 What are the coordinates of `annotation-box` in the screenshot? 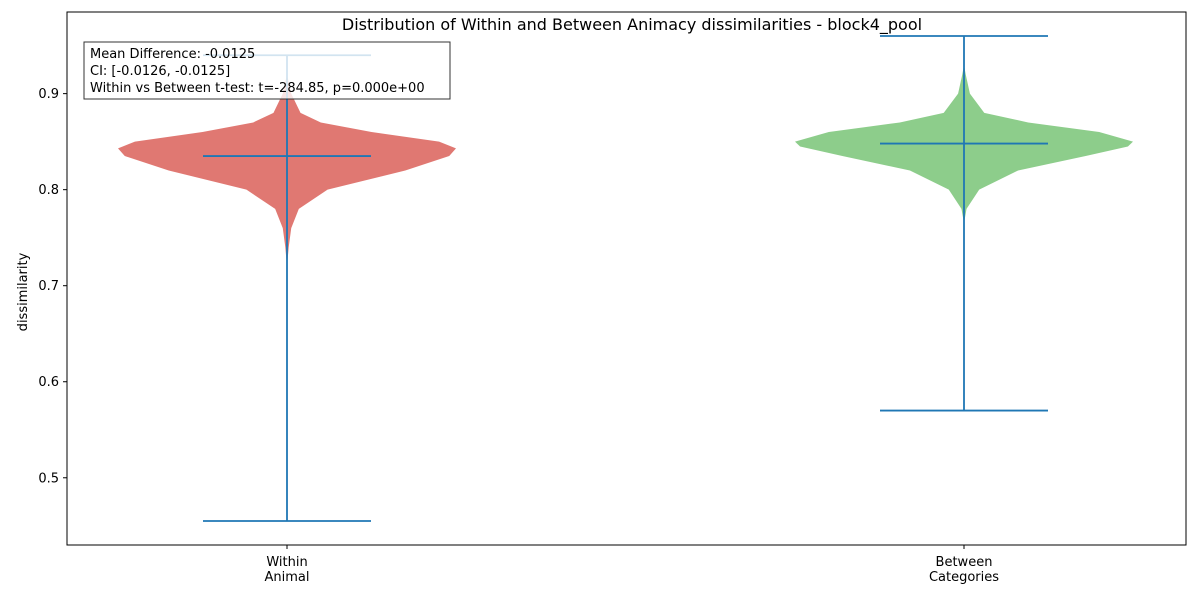 It's located at (267, 70).